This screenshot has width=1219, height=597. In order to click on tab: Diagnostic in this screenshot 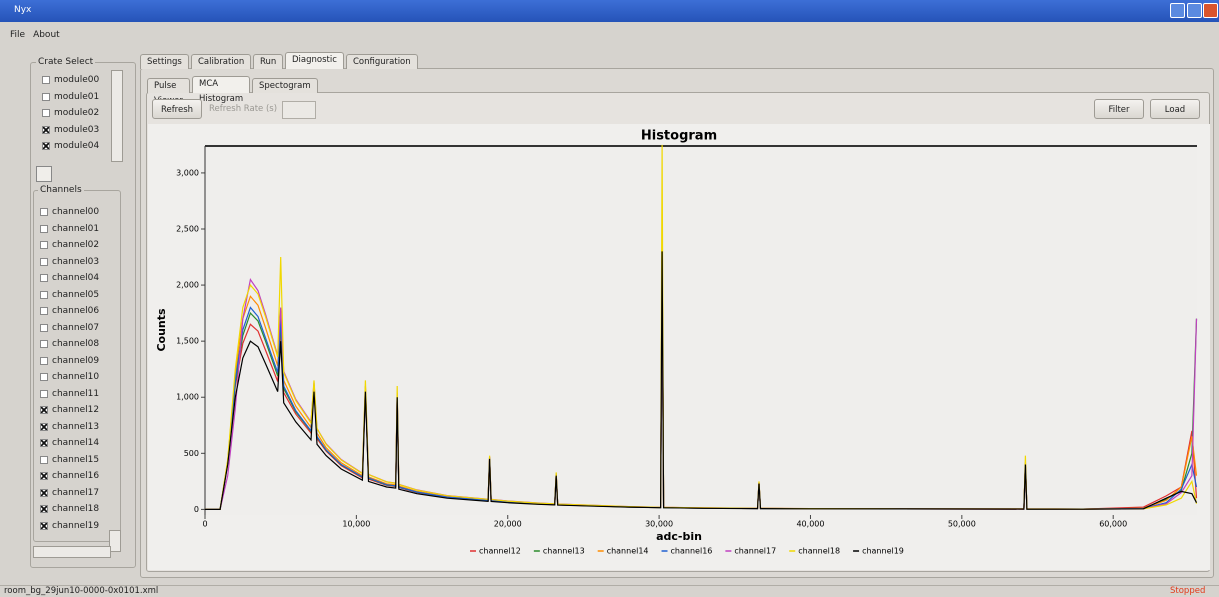, I will do `click(314, 60)`.